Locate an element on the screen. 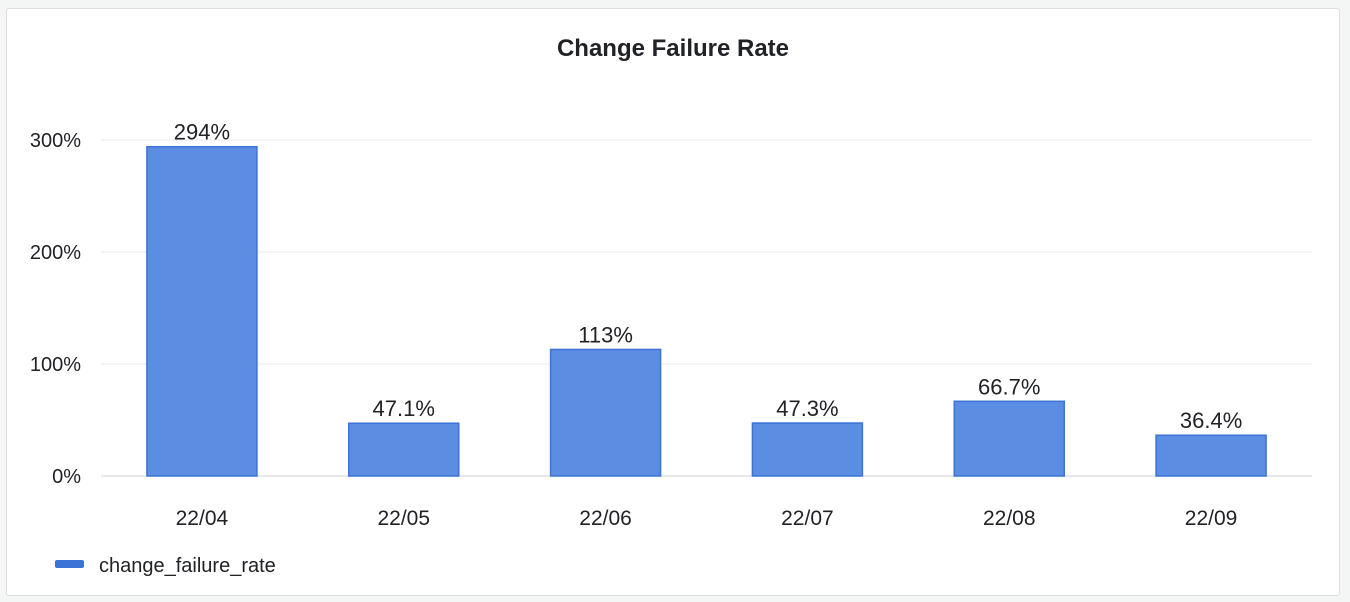 This screenshot has height=602, width=1350. y-tick-label: 100% is located at coordinates (55, 365).